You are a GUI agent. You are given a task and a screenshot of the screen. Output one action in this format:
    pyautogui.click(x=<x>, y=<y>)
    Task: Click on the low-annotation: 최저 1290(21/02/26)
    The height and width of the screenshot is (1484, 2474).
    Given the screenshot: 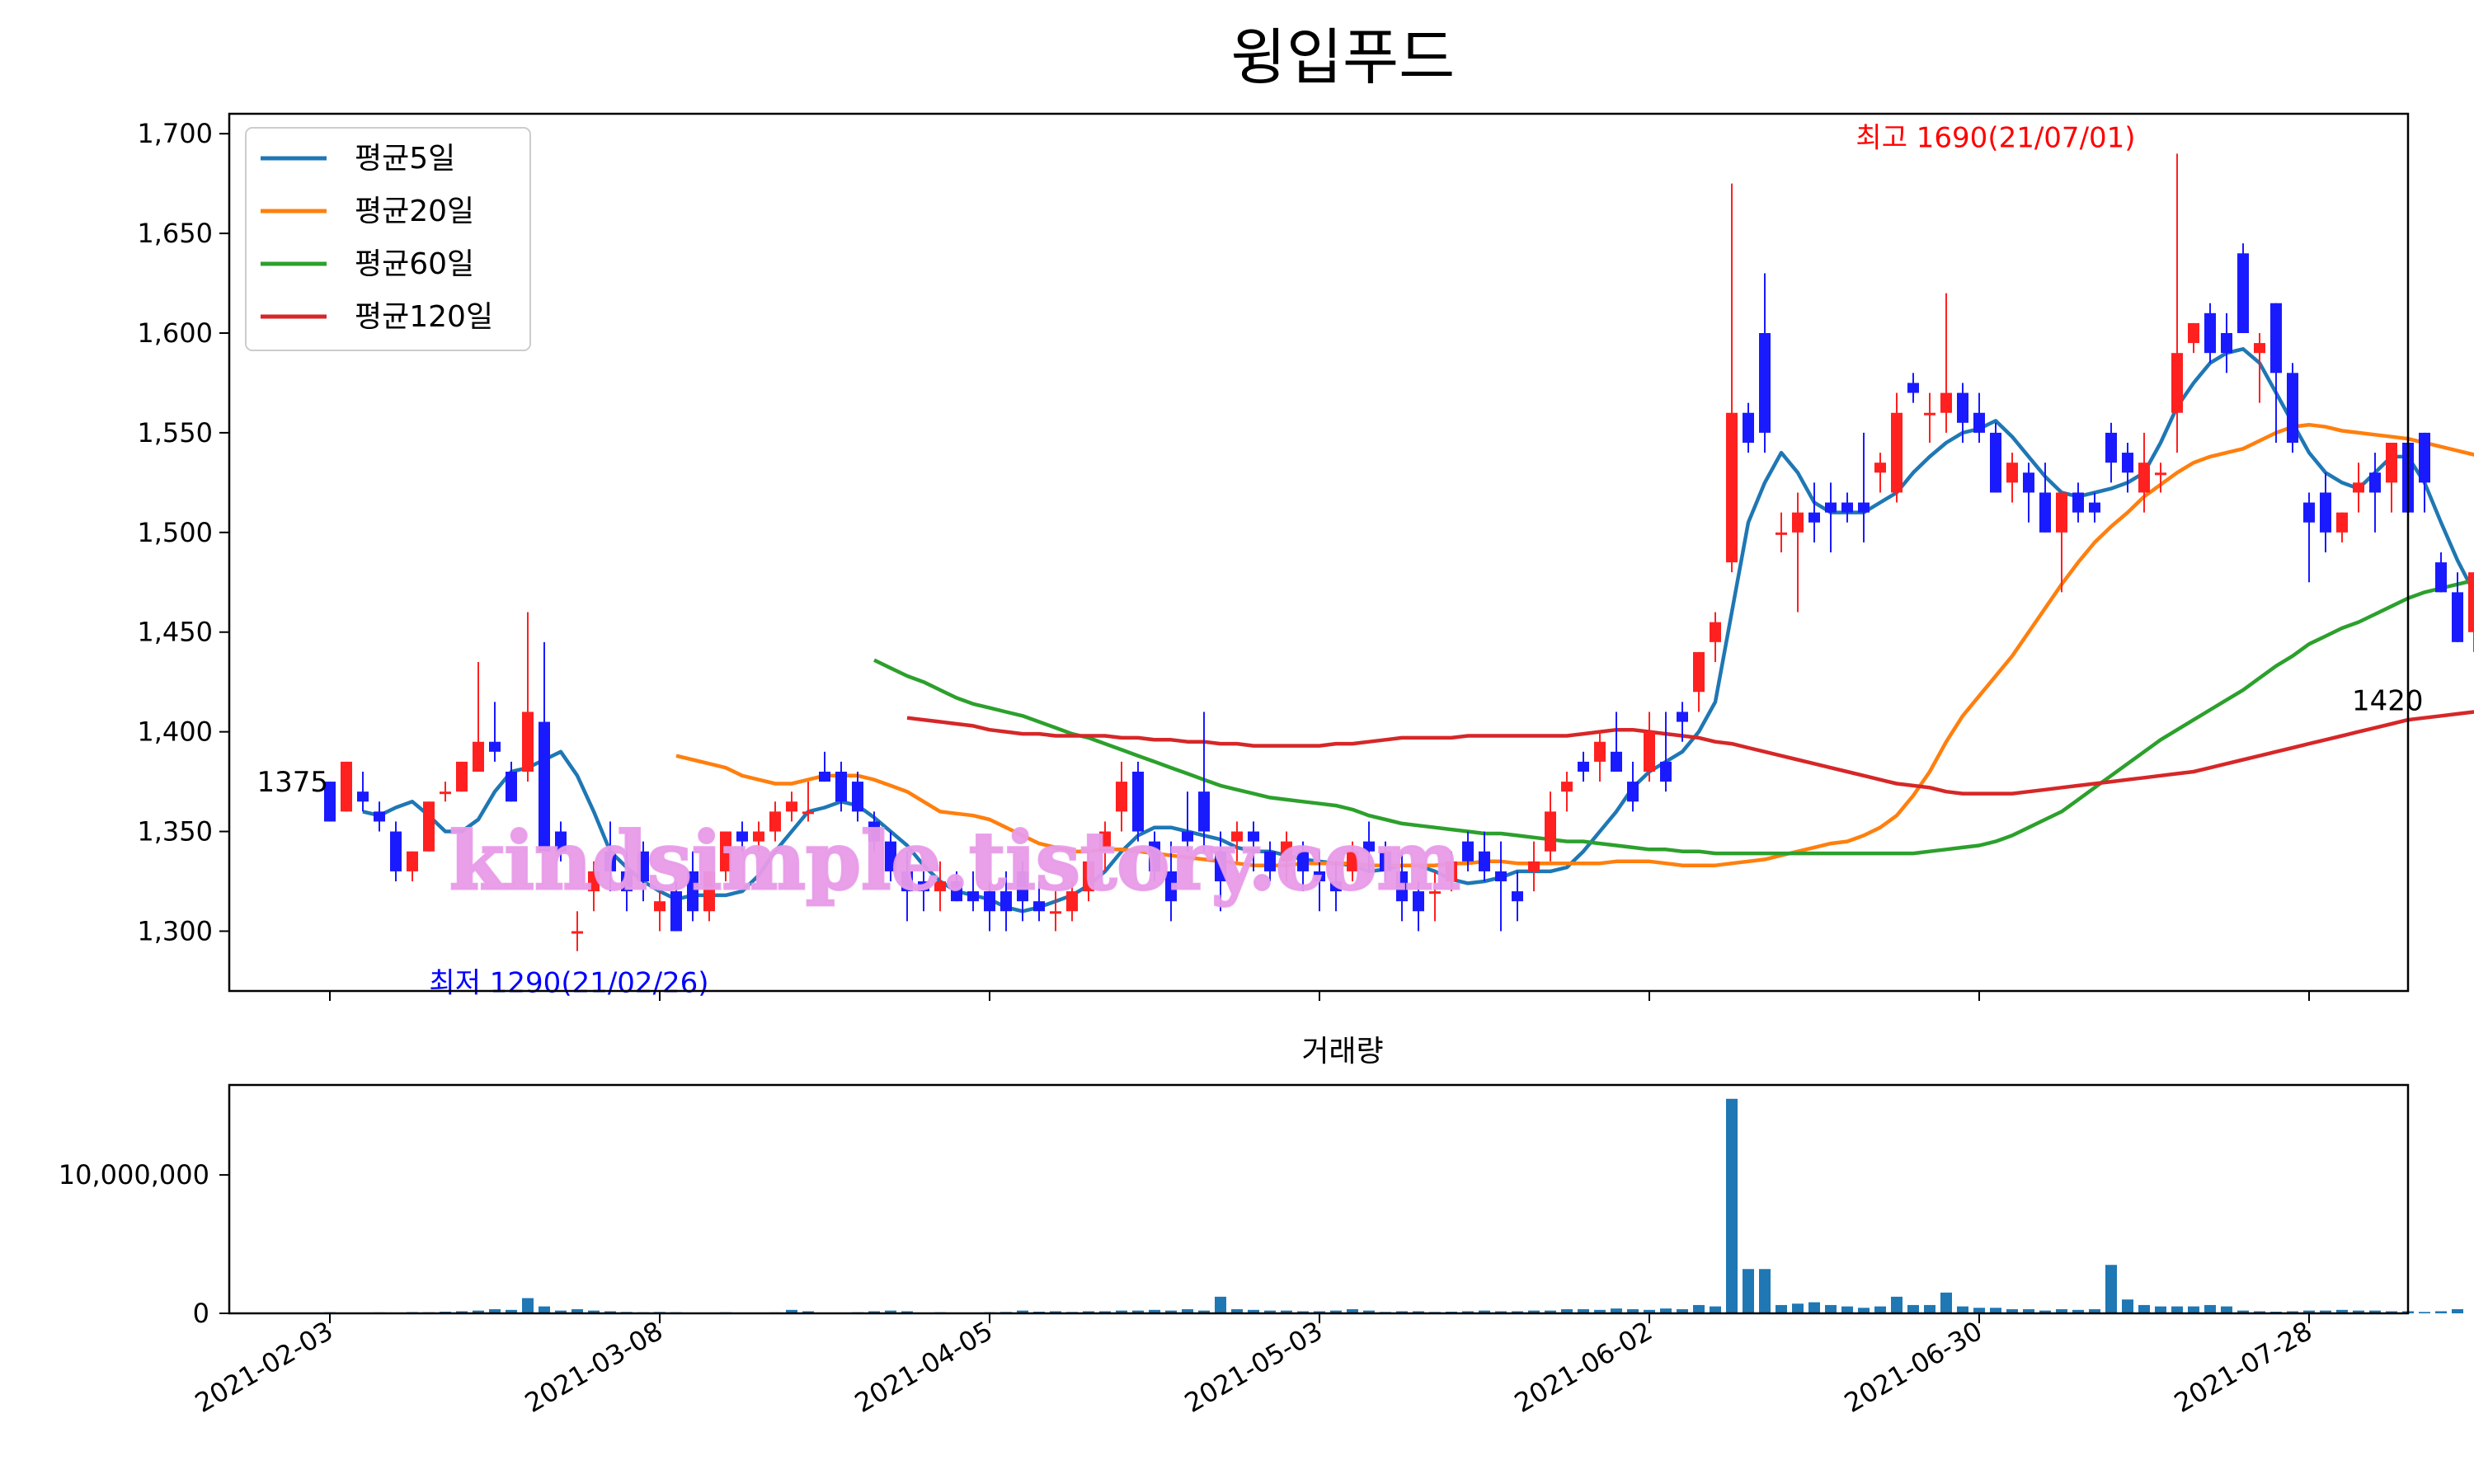 What is the action you would take?
    pyautogui.click(x=568, y=983)
    